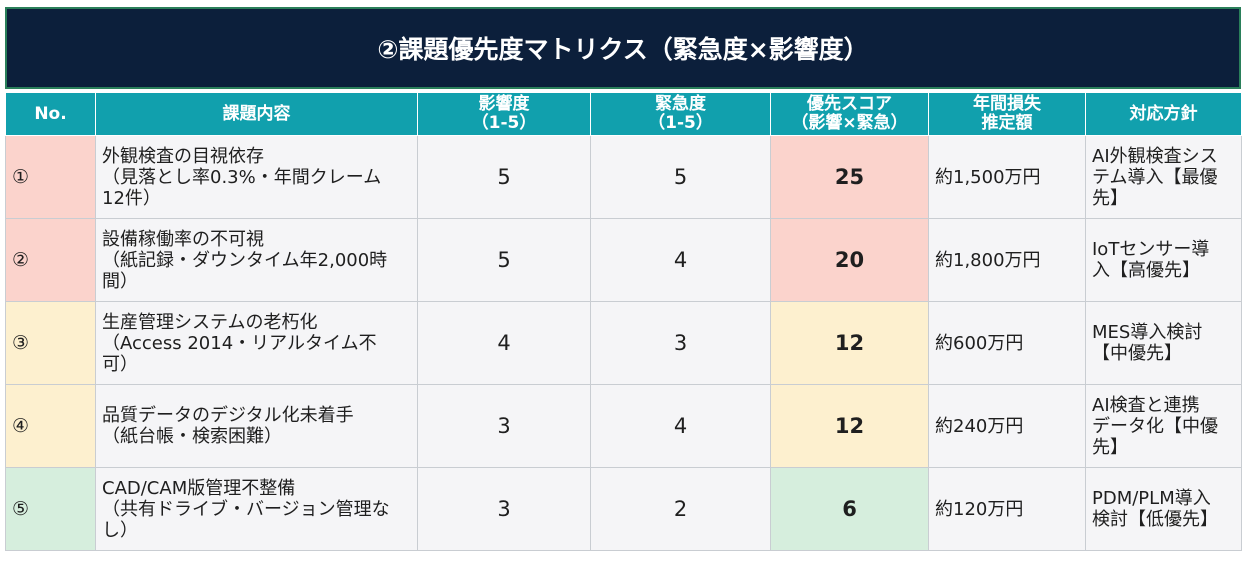 The height and width of the screenshot is (568, 1252). I want to click on urgency-value: 5, so click(680, 177).